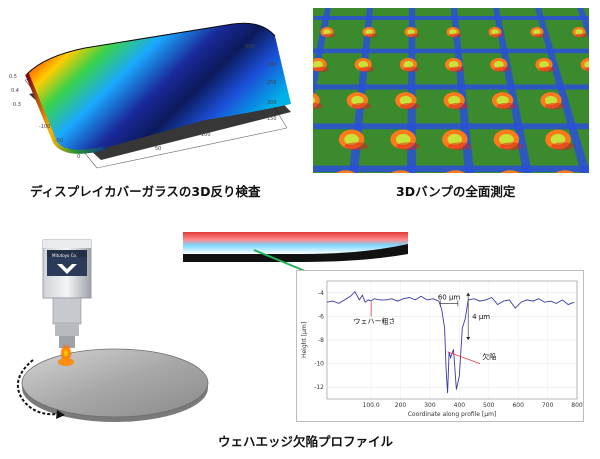  Describe the element at coordinates (452, 414) in the screenshot. I see `x-axis-label: Coordinate along profile [µm]` at that location.